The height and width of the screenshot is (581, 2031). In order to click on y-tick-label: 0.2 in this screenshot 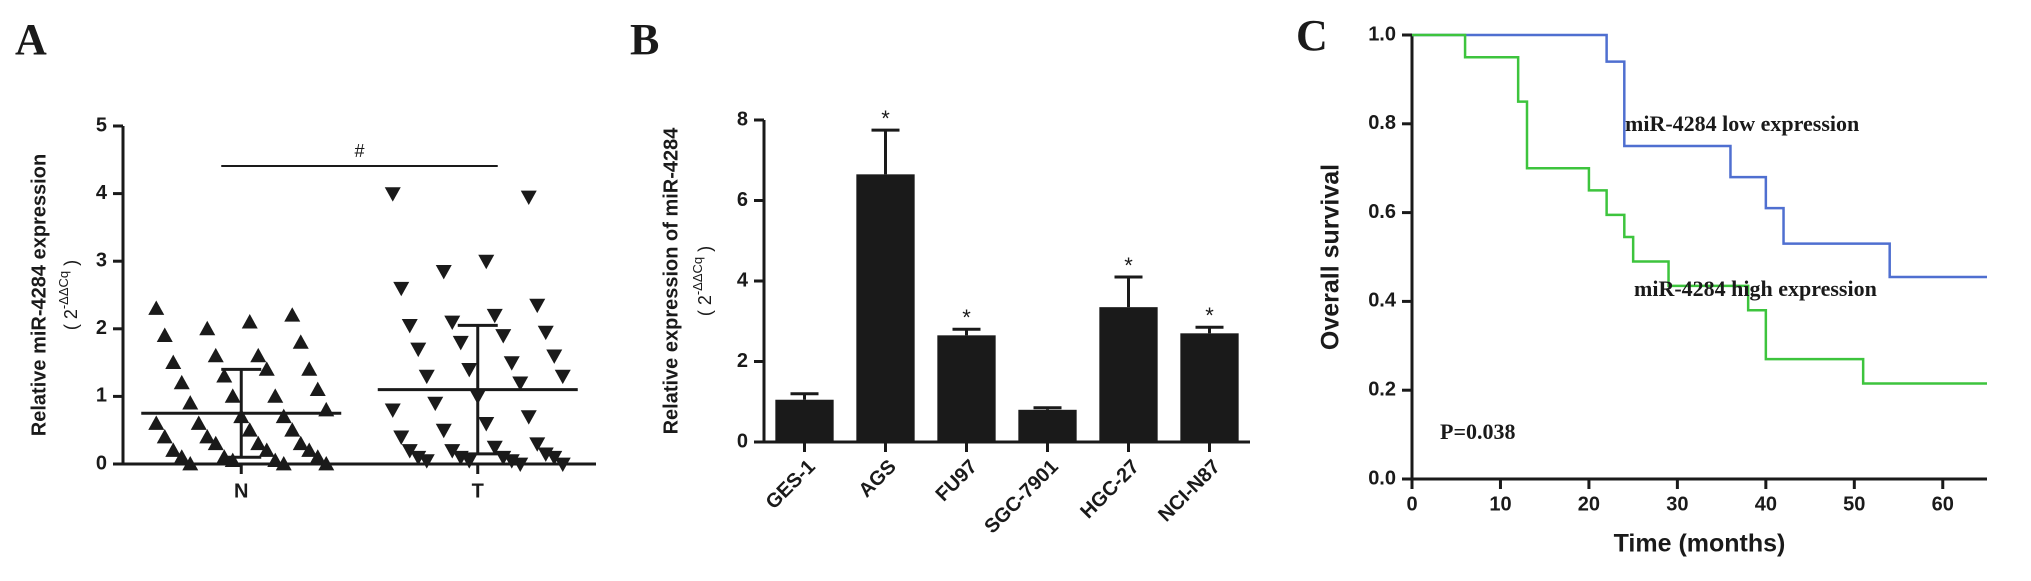, I will do `click(1382, 389)`.